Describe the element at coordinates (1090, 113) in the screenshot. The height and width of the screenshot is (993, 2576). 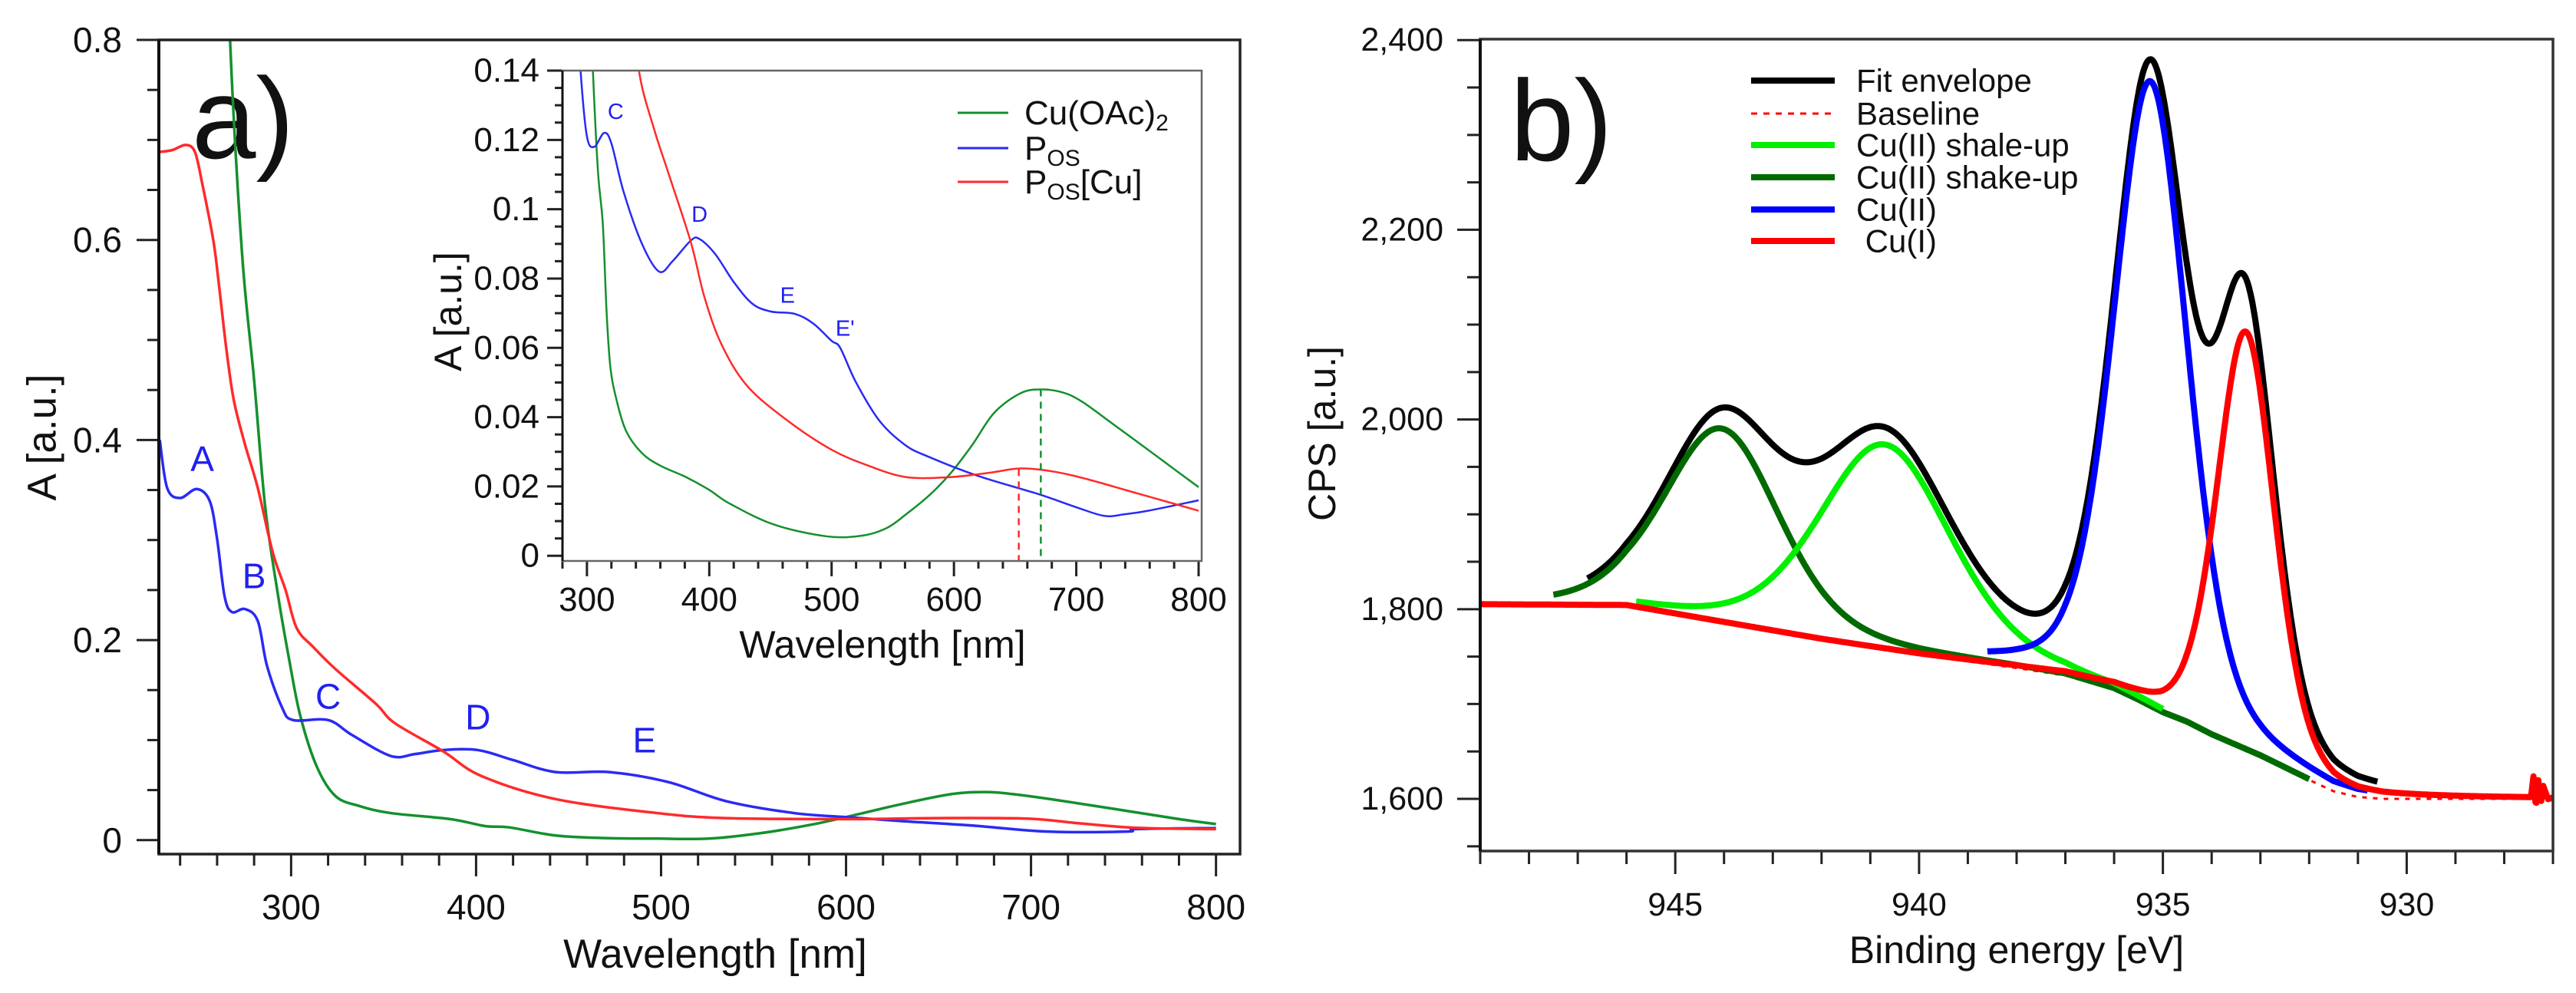
I see `legend-label-main: Cu(OAc)` at that location.